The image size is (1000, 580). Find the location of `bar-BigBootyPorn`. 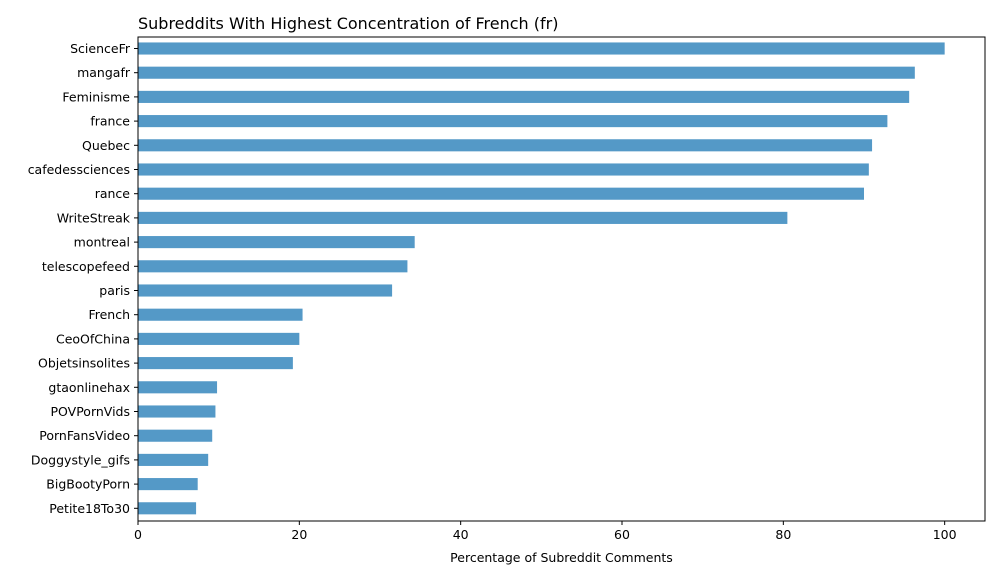

bar-BigBootyPorn is located at coordinates (168, 484).